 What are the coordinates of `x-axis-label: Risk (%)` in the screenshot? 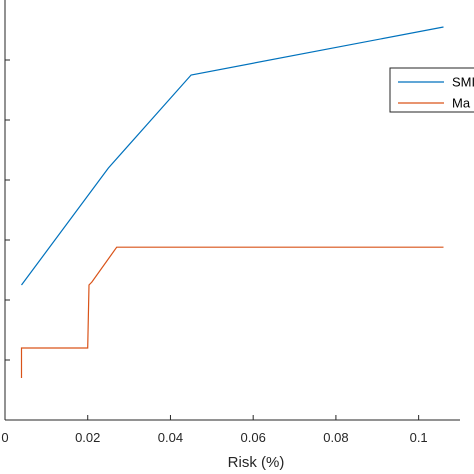 It's located at (256, 462).